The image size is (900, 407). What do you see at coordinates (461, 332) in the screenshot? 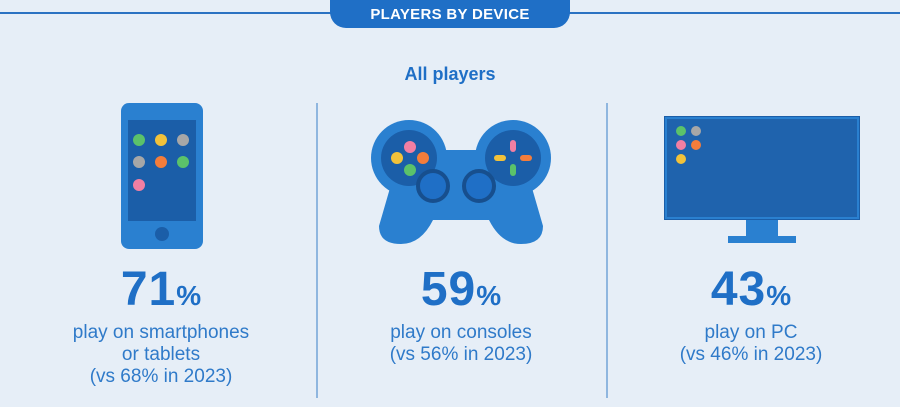
I see `description-line: play on consoles` at bounding box center [461, 332].